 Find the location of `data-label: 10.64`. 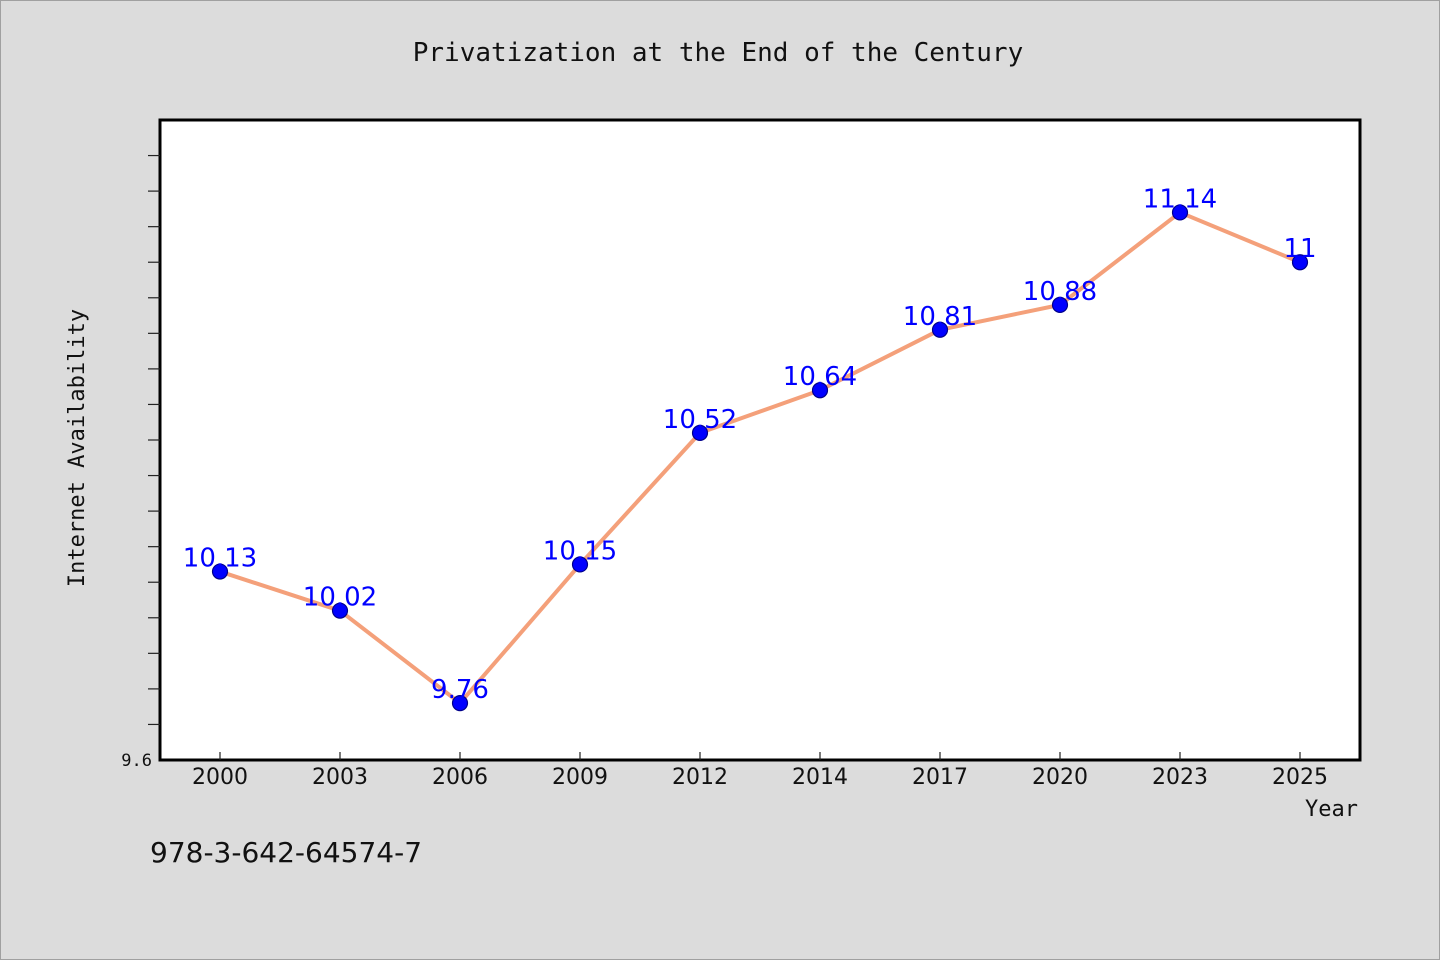

data-label: 10.64 is located at coordinates (820, 377).